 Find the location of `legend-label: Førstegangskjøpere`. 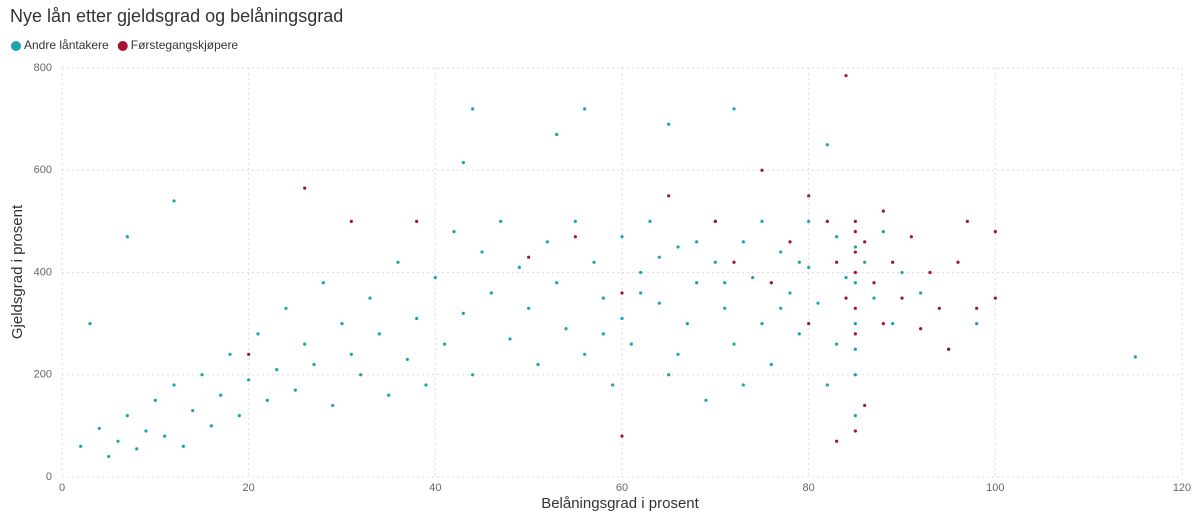

legend-label: Førstegangskjøpere is located at coordinates (185, 45).